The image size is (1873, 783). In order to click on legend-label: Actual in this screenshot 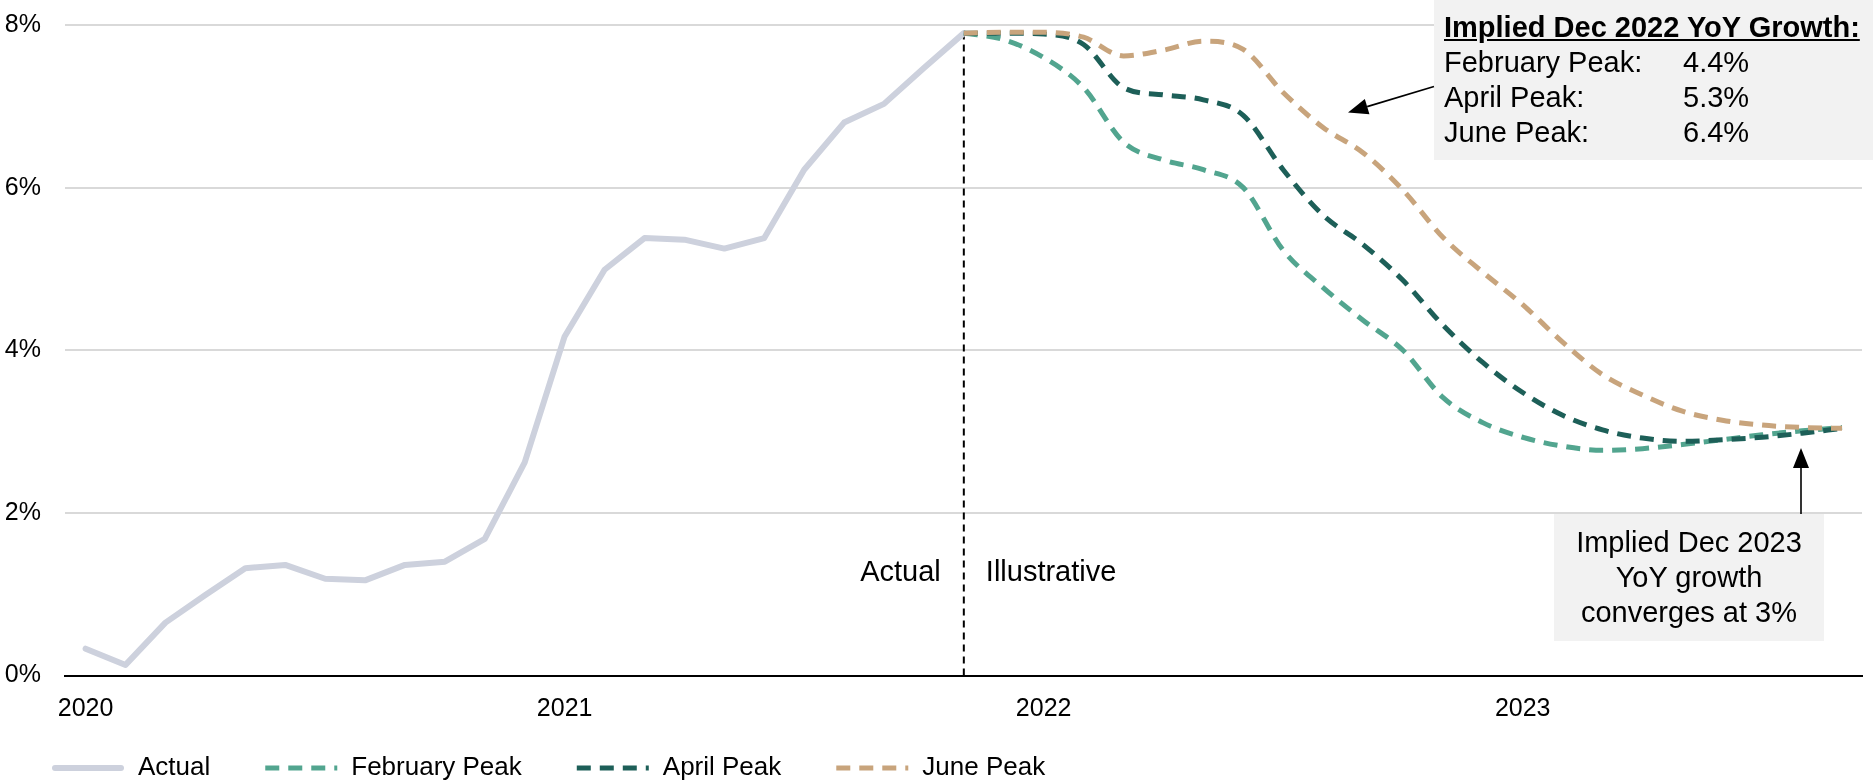, I will do `click(174, 766)`.